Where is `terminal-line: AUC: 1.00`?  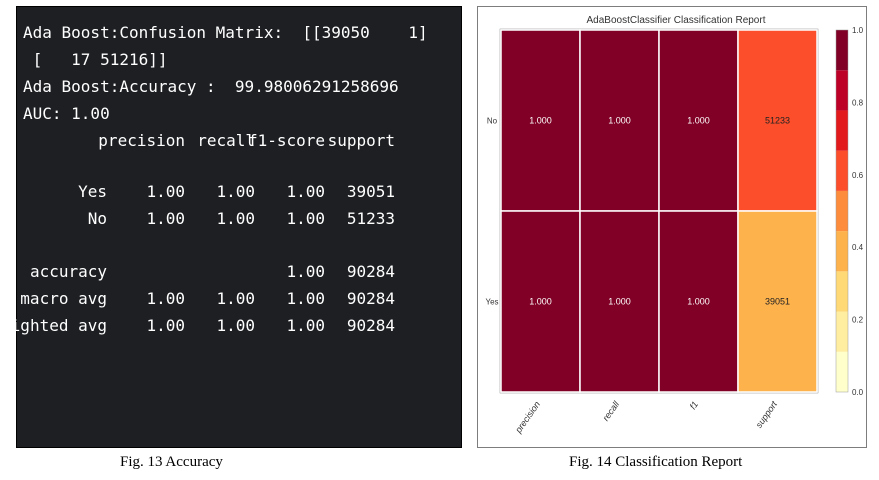 terminal-line: AUC: 1.00 is located at coordinates (66, 113).